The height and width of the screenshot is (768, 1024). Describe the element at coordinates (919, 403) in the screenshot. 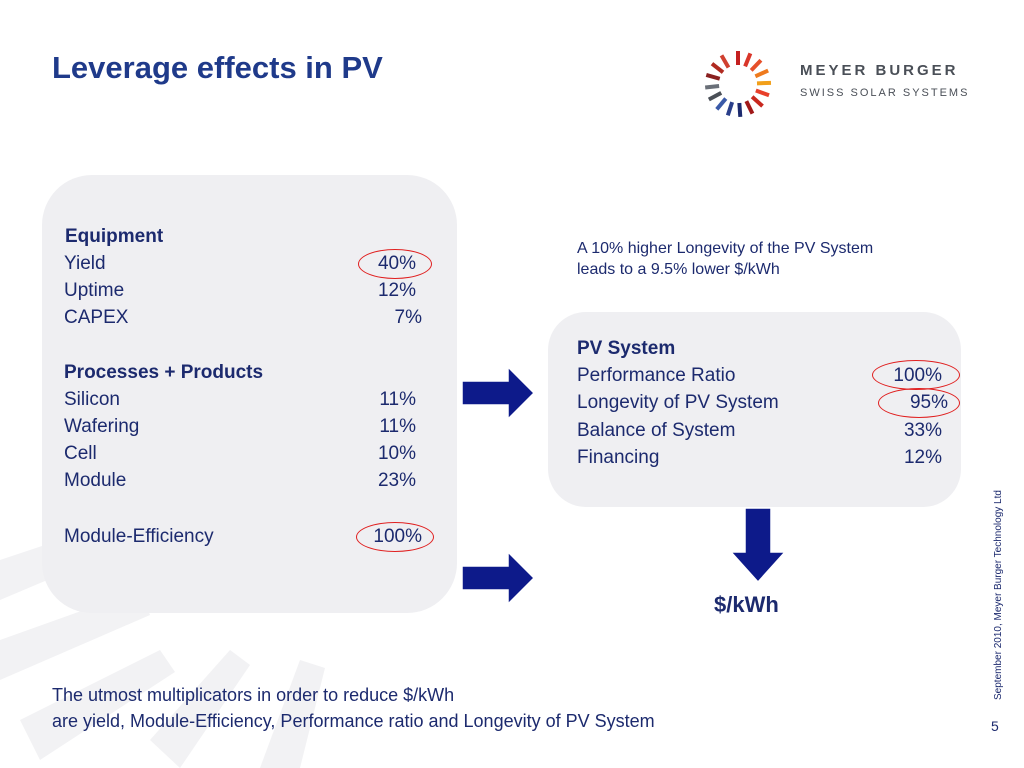

I see `longevity-highlight-circle` at that location.